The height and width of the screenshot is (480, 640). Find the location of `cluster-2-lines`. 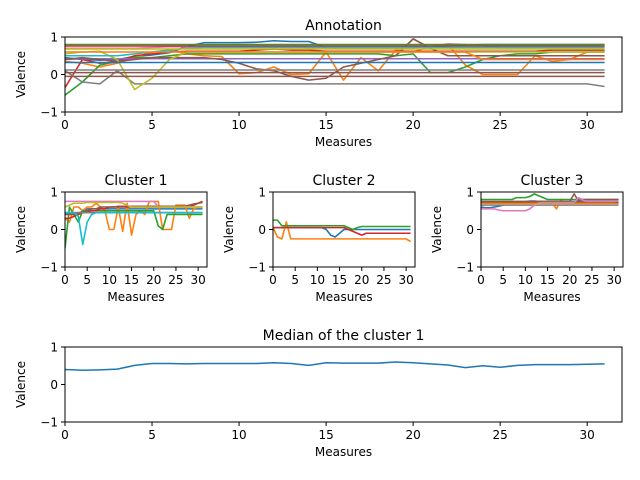

cluster-2-lines is located at coordinates (342, 231).